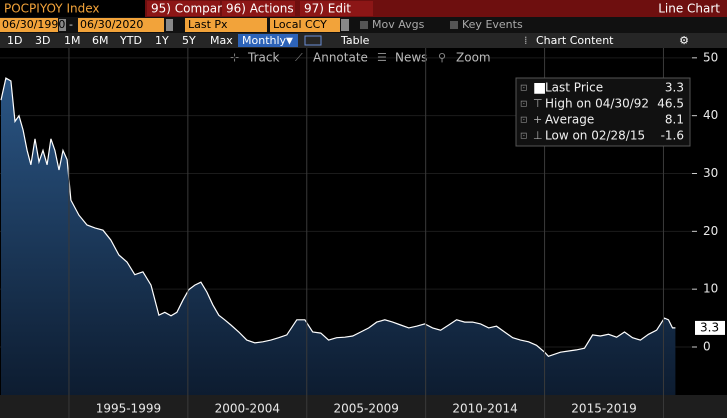  I want to click on table-button: Table, so click(355, 40).